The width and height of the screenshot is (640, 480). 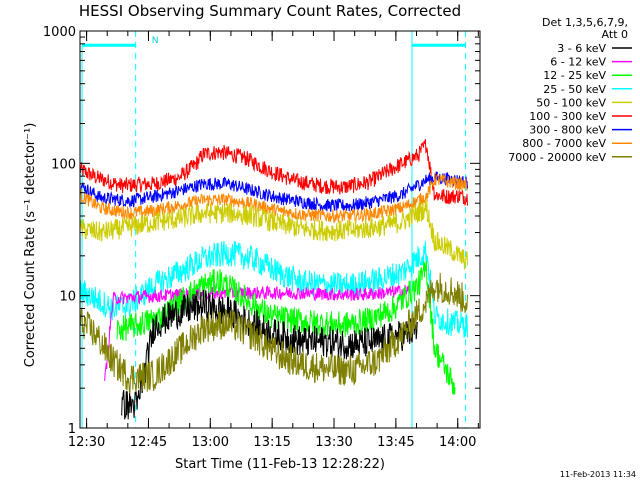 What do you see at coordinates (155, 41) in the screenshot?
I see `annotation-label: N` at bounding box center [155, 41].